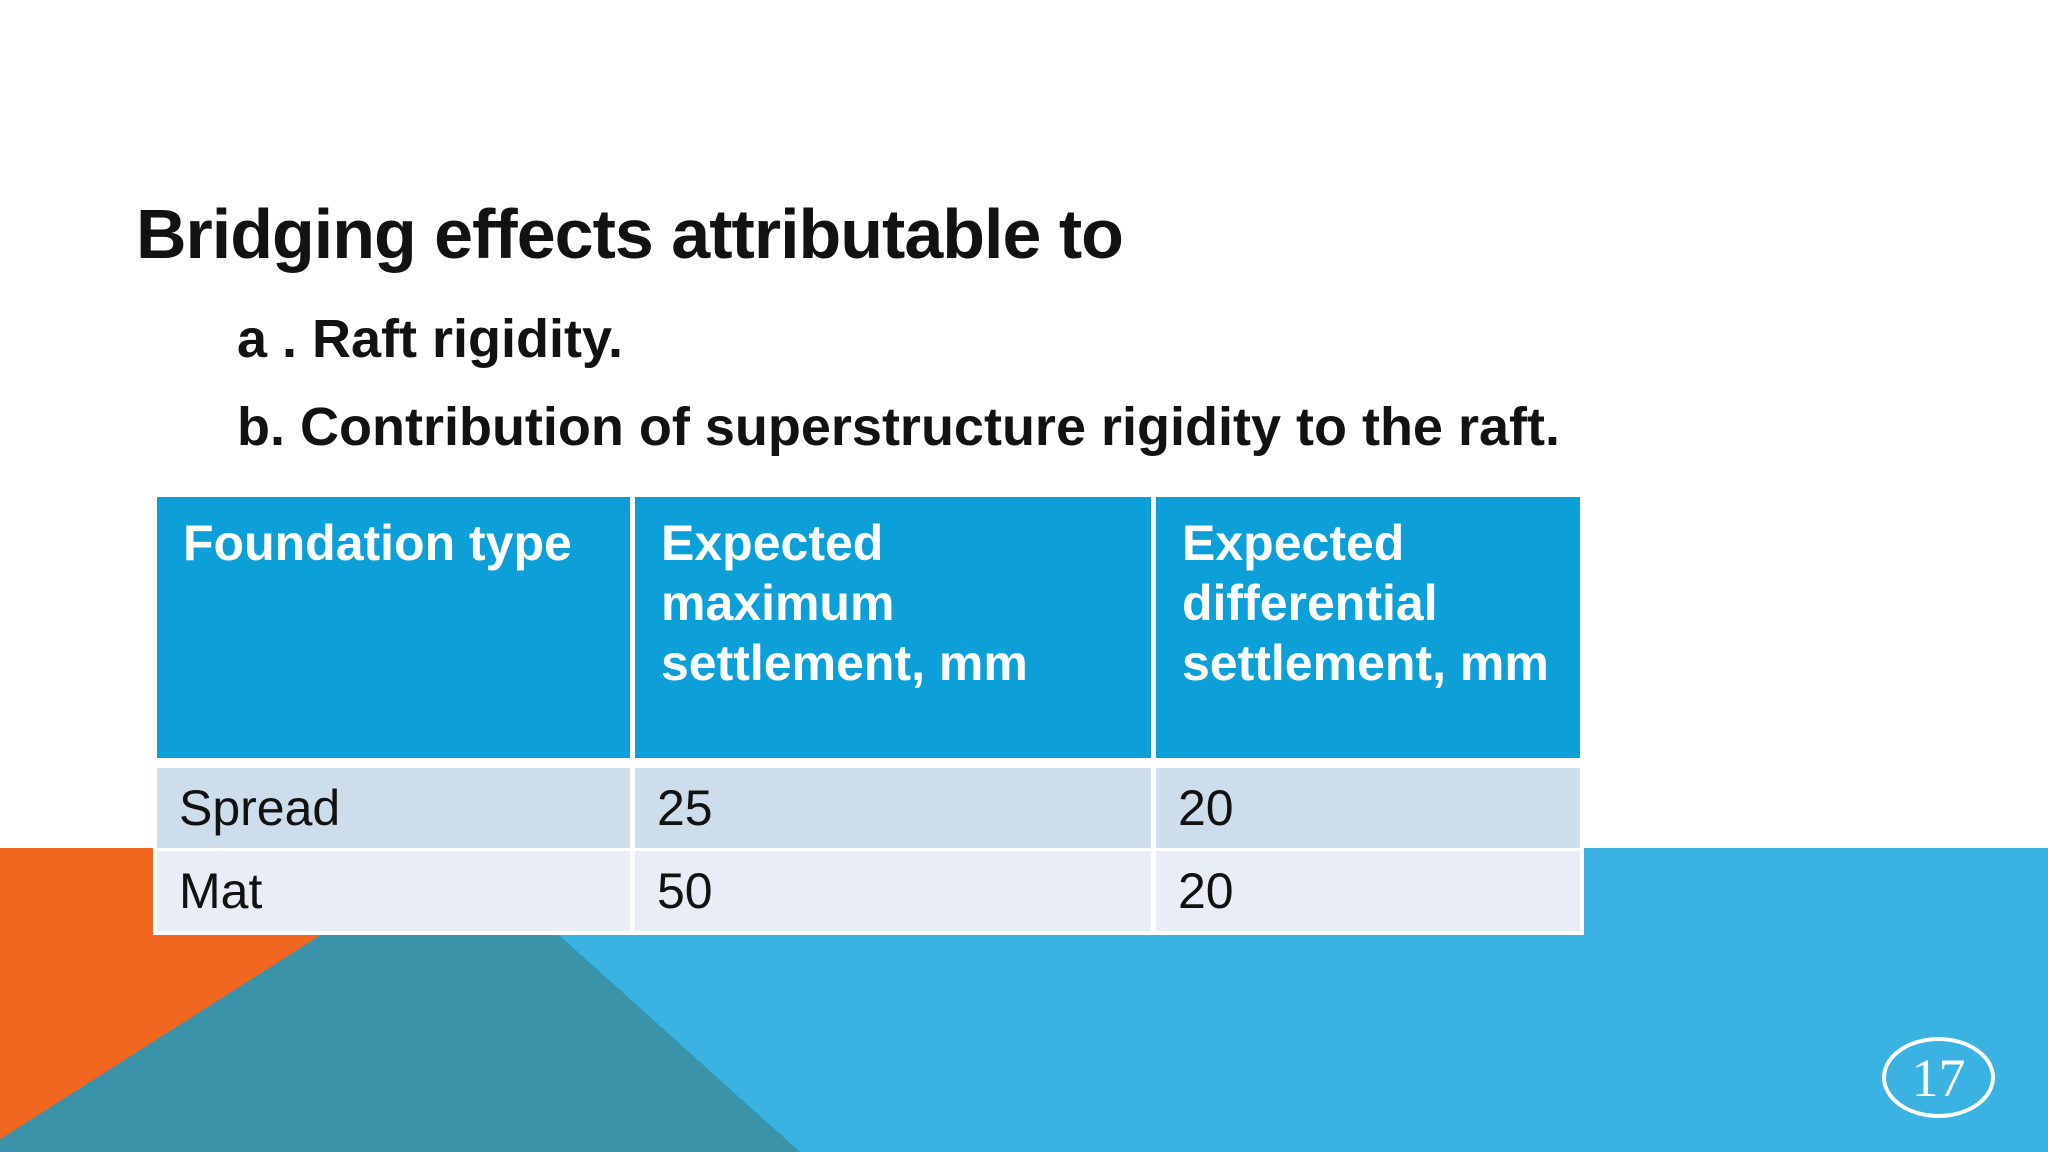 The height and width of the screenshot is (1152, 2048). Describe the element at coordinates (895, 893) in the screenshot. I see `table-cell-max-settlement: 50` at that location.